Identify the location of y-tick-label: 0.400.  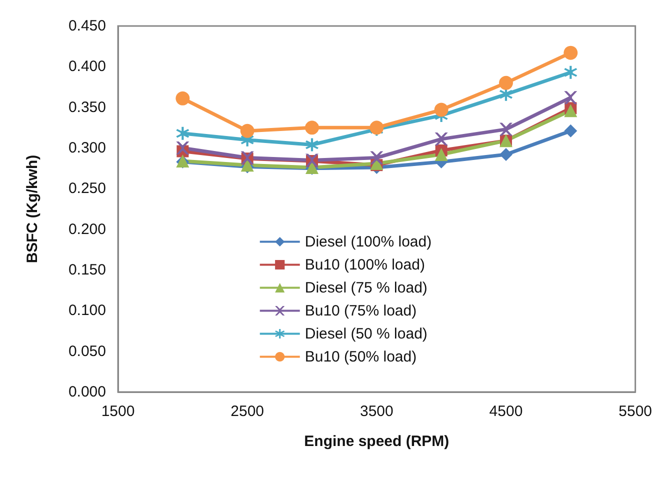
(87, 67).